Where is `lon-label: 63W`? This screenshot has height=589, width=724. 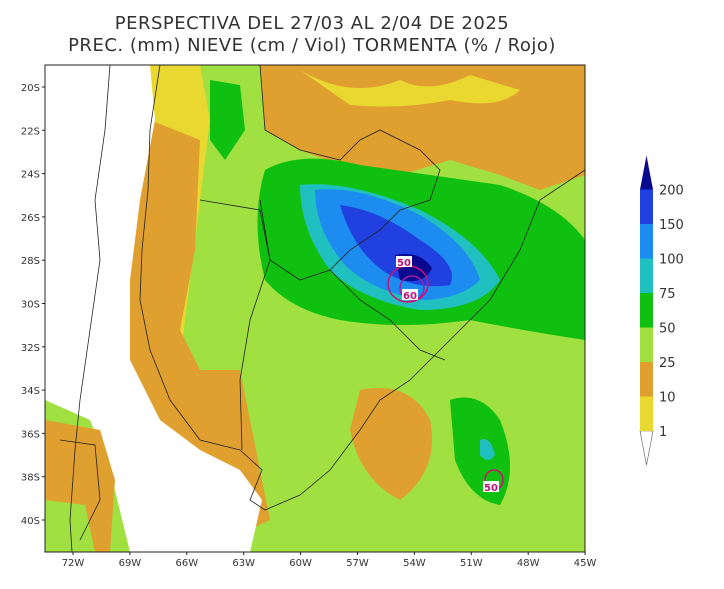
lon-label: 63W is located at coordinates (243, 563).